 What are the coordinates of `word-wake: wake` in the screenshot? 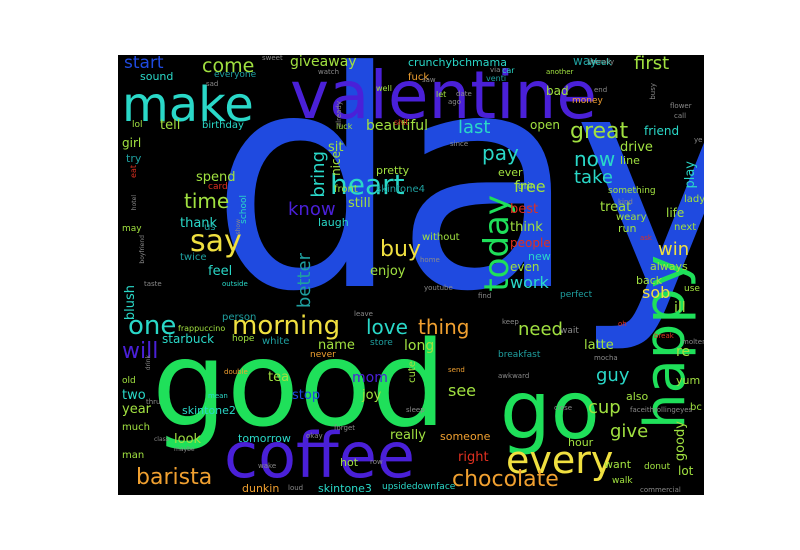 It's located at (267, 466).